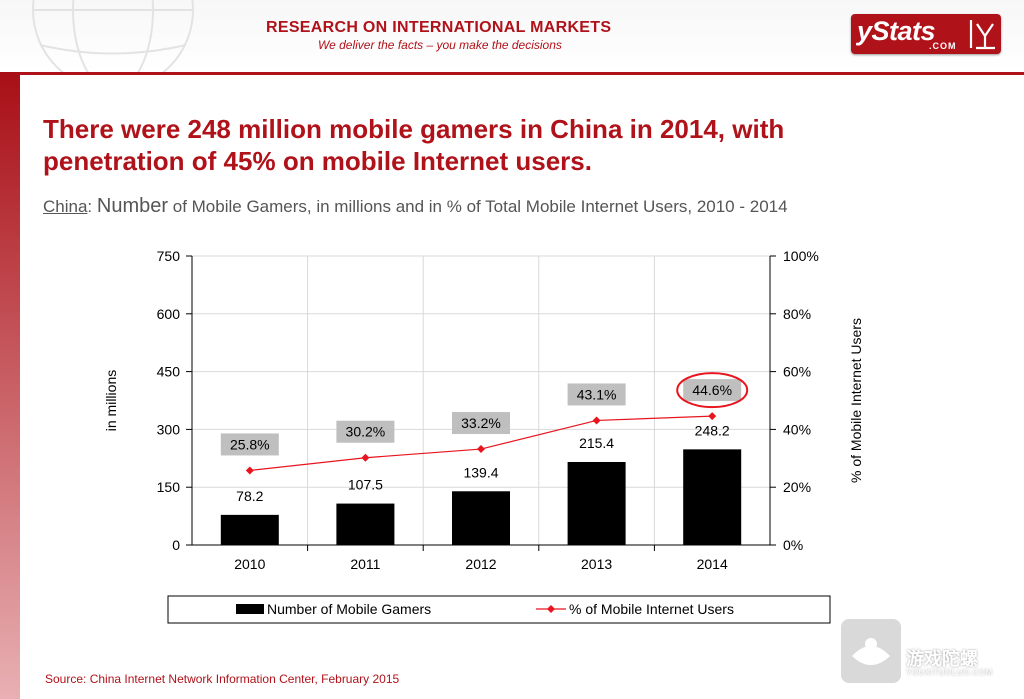 This screenshot has height=699, width=1024. What do you see at coordinates (797, 372) in the screenshot?
I see `y2-tick-label: 60%` at bounding box center [797, 372].